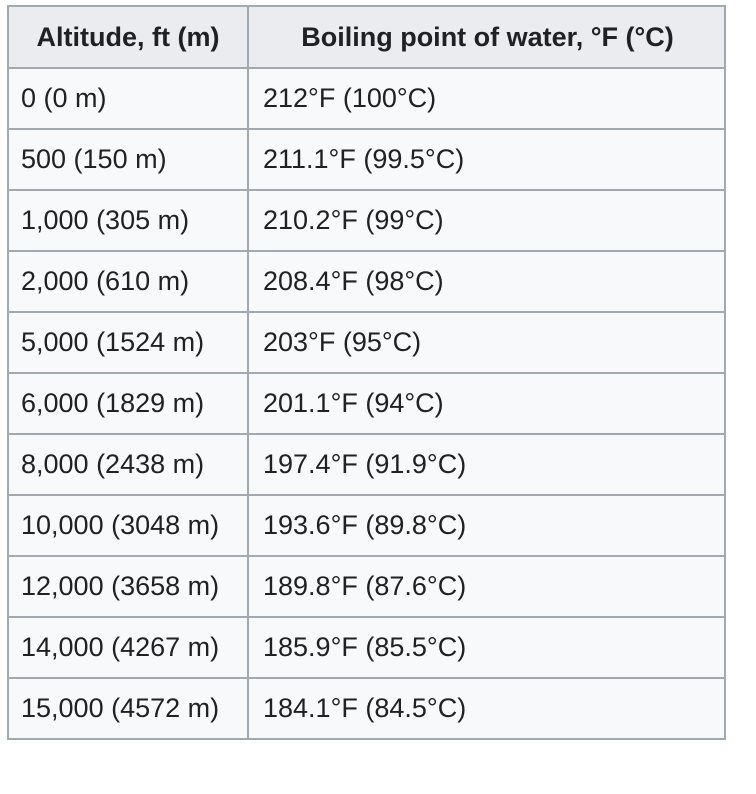 The height and width of the screenshot is (794, 756). Describe the element at coordinates (128, 98) in the screenshot. I see `altitude-cell: 0 (0 m)` at that location.